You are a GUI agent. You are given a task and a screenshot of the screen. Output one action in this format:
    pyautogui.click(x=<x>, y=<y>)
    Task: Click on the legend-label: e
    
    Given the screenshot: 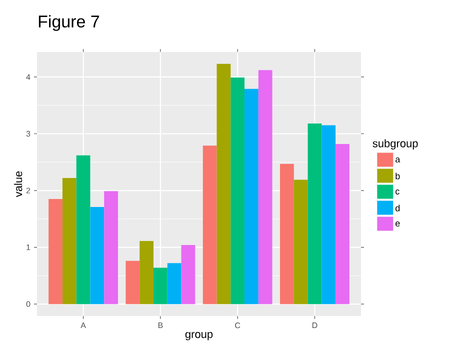 What is the action you would take?
    pyautogui.click(x=398, y=224)
    